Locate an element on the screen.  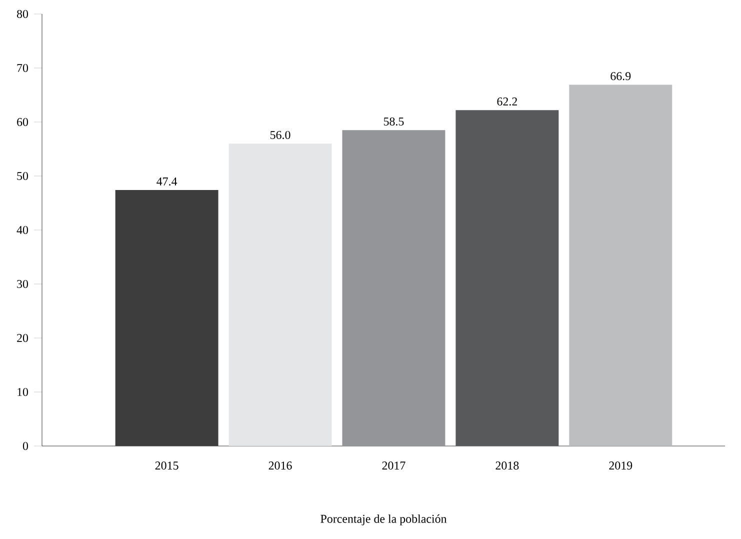
y-tick-label: 50 is located at coordinates (22, 176).